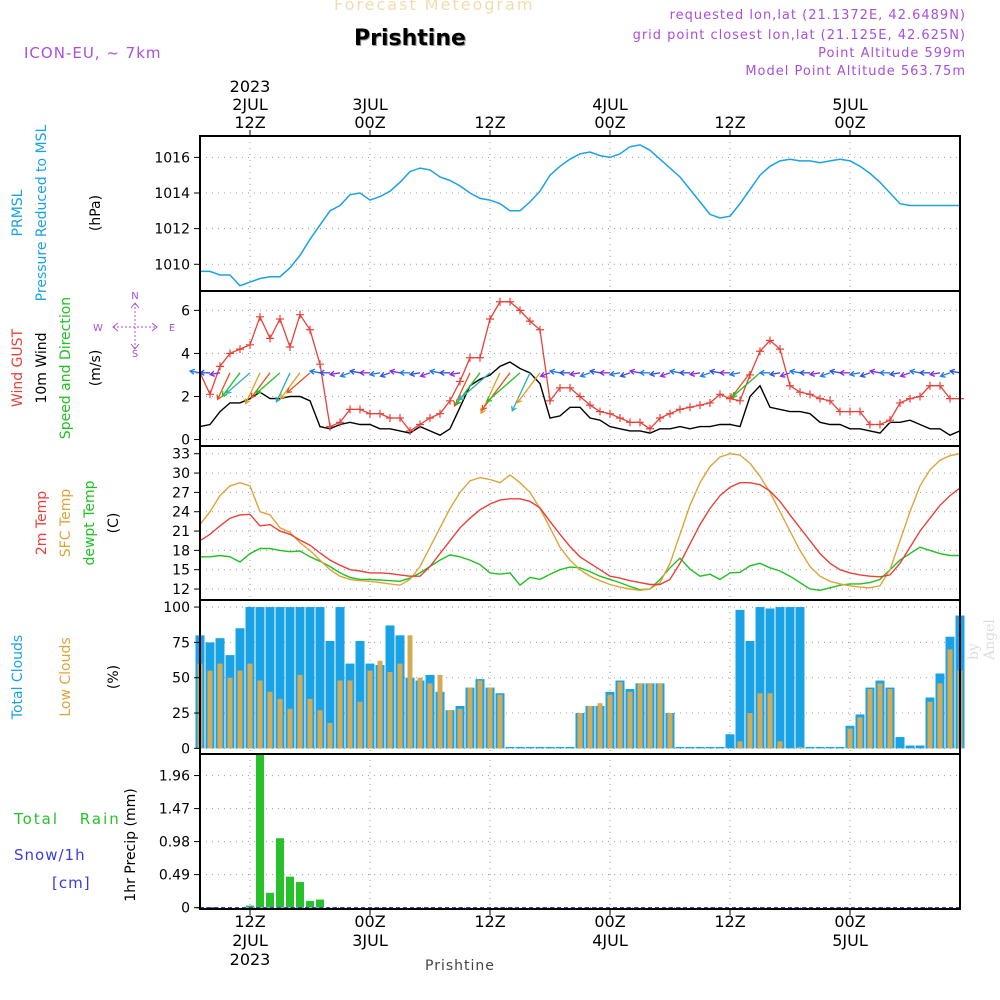 Image resolution: width=1000 pixels, height=1000 pixels. What do you see at coordinates (98, 328) in the screenshot?
I see `compass-west: W` at bounding box center [98, 328].